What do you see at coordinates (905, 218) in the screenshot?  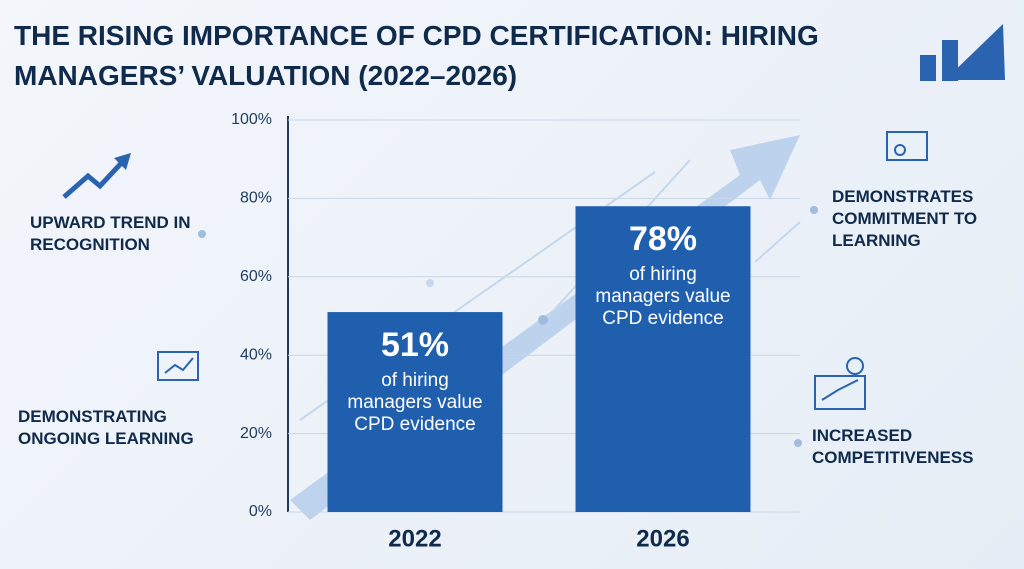 I see `annotation: DEMONSTRATES COMMITMENT TO LEARNING` at bounding box center [905, 218].